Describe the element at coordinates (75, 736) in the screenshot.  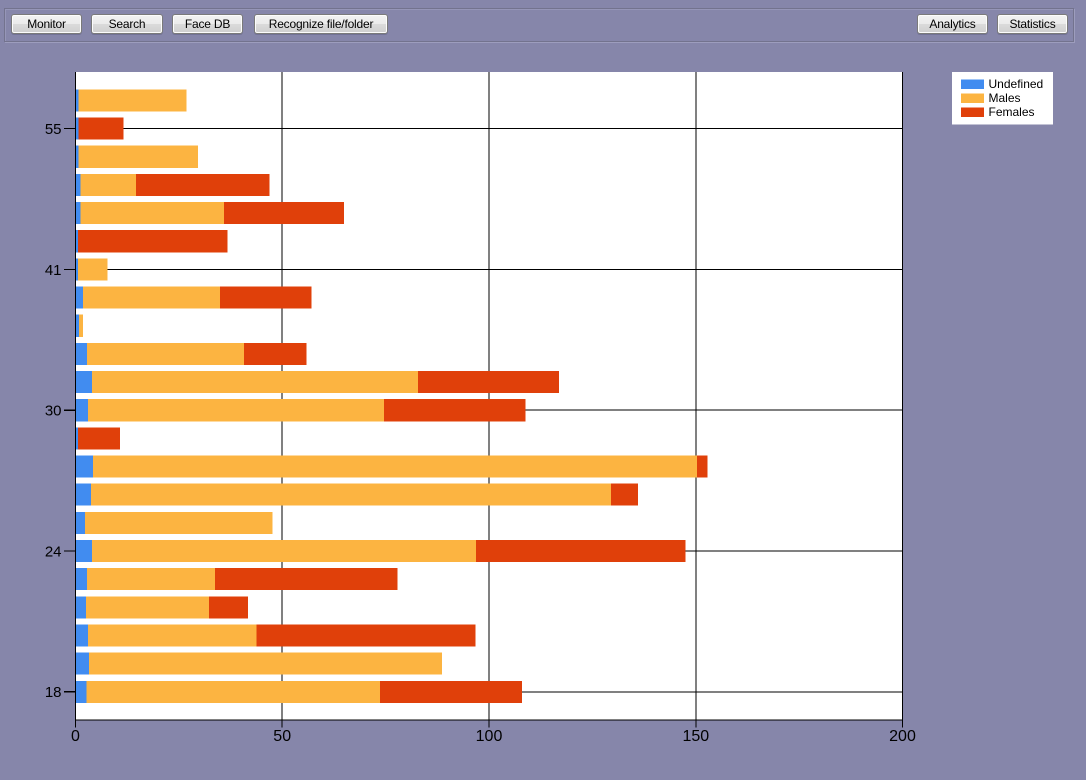
I see `svg-text: 0` at that location.